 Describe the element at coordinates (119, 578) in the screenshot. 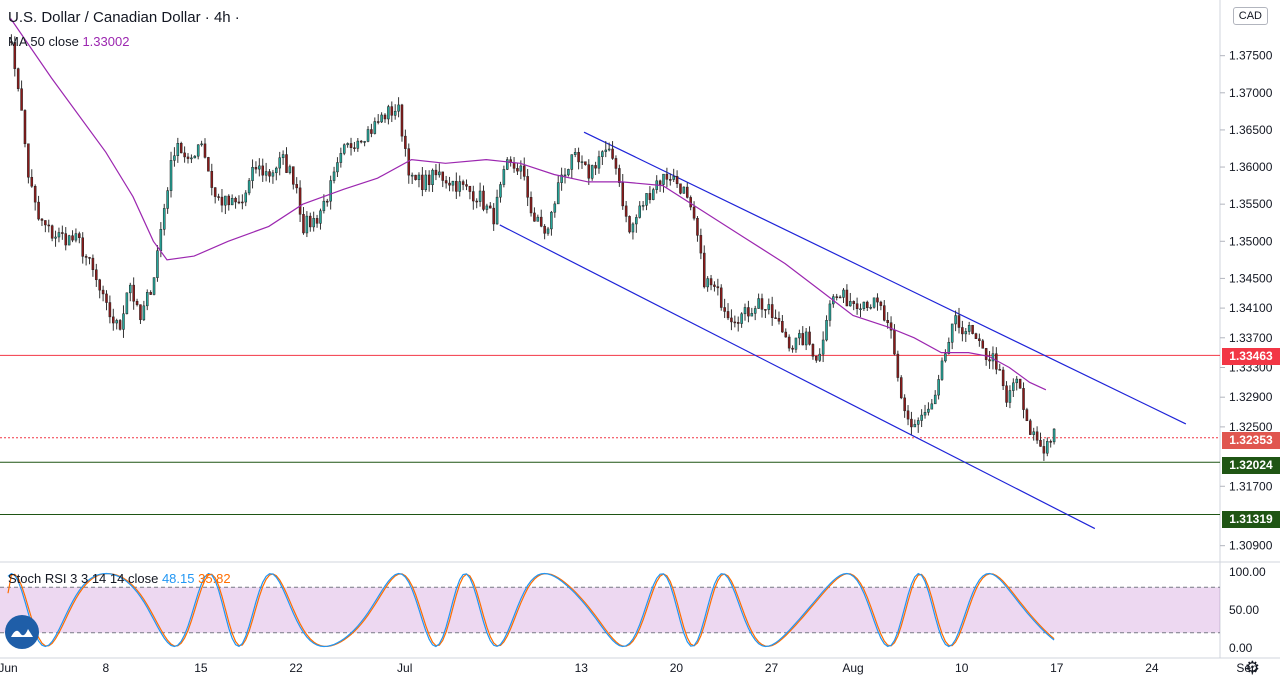

I see `stoch-rsi-legend: Stoch RSI 3 3 14 14 close 48.15 35.82` at that location.